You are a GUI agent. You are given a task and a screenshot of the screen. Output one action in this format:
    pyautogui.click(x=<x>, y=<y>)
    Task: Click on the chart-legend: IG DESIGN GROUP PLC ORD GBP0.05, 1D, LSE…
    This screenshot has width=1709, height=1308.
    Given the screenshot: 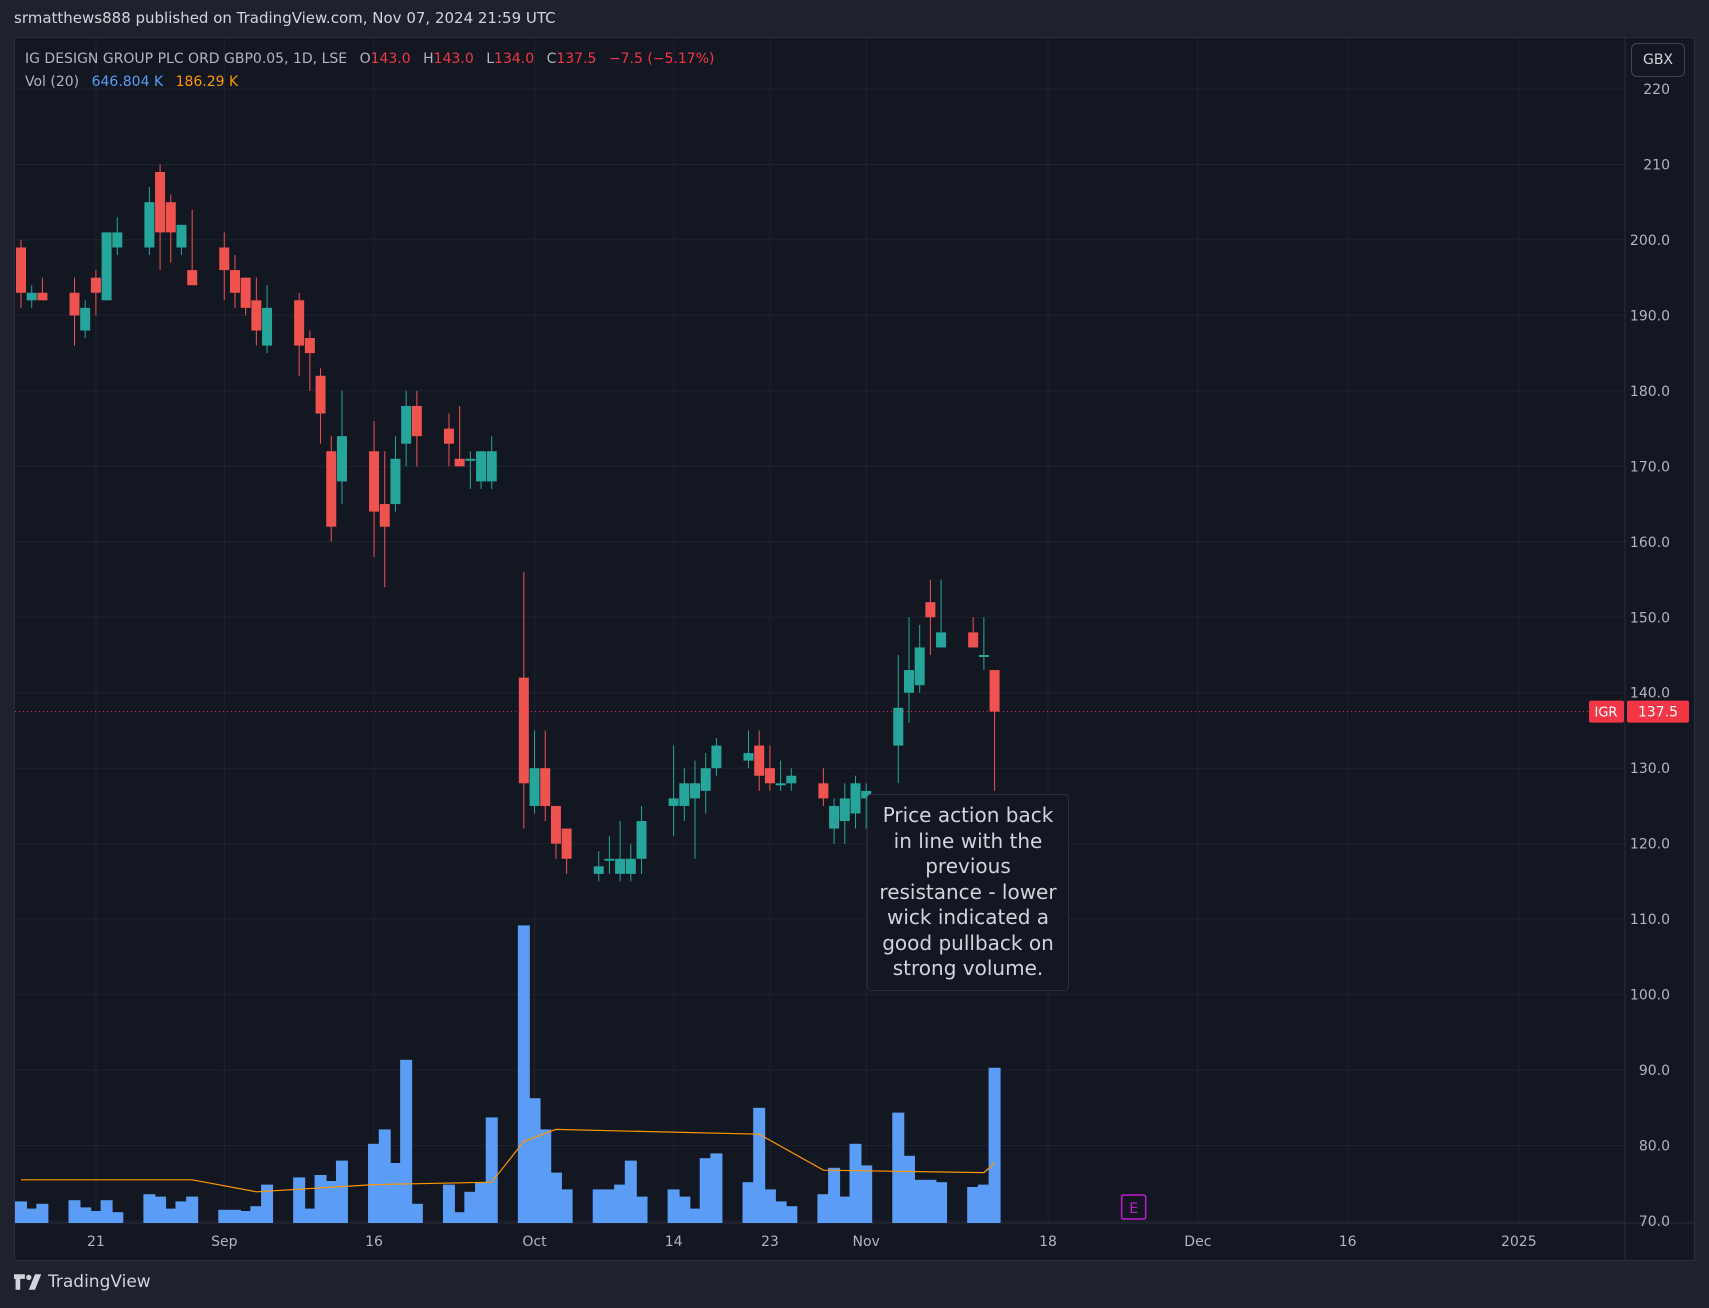 What is the action you would take?
    pyautogui.click(x=369, y=71)
    